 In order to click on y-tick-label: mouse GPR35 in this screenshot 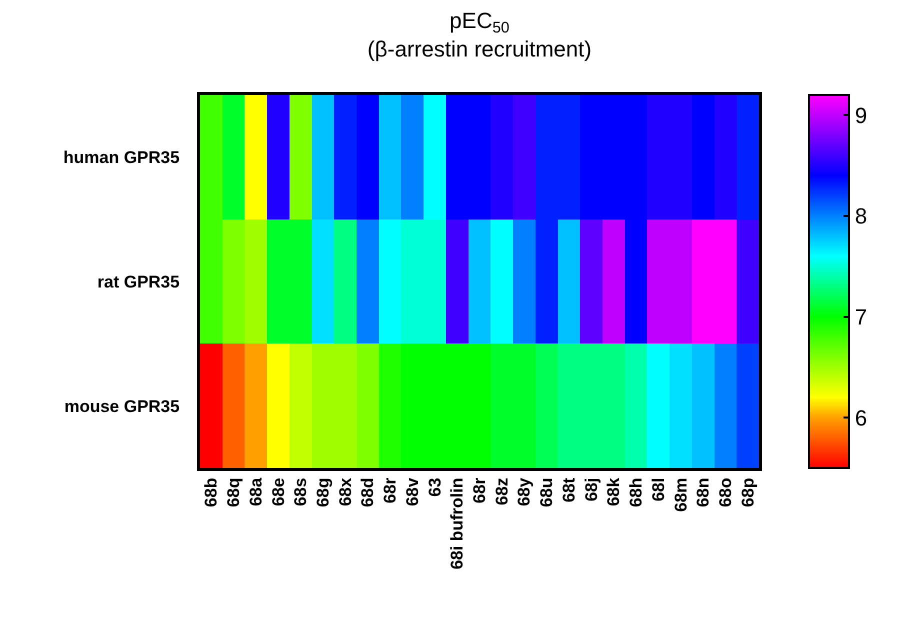, I will do `click(122, 406)`.